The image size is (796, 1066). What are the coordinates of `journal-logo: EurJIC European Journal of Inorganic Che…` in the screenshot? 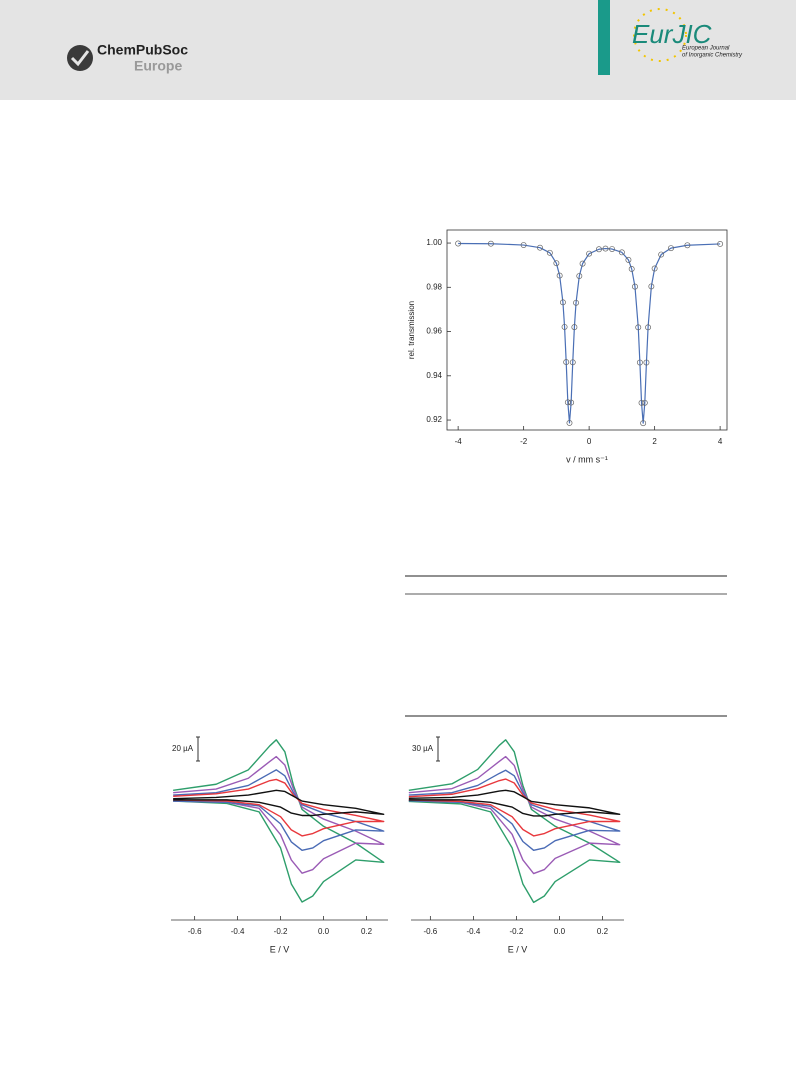 It's located at (687, 35).